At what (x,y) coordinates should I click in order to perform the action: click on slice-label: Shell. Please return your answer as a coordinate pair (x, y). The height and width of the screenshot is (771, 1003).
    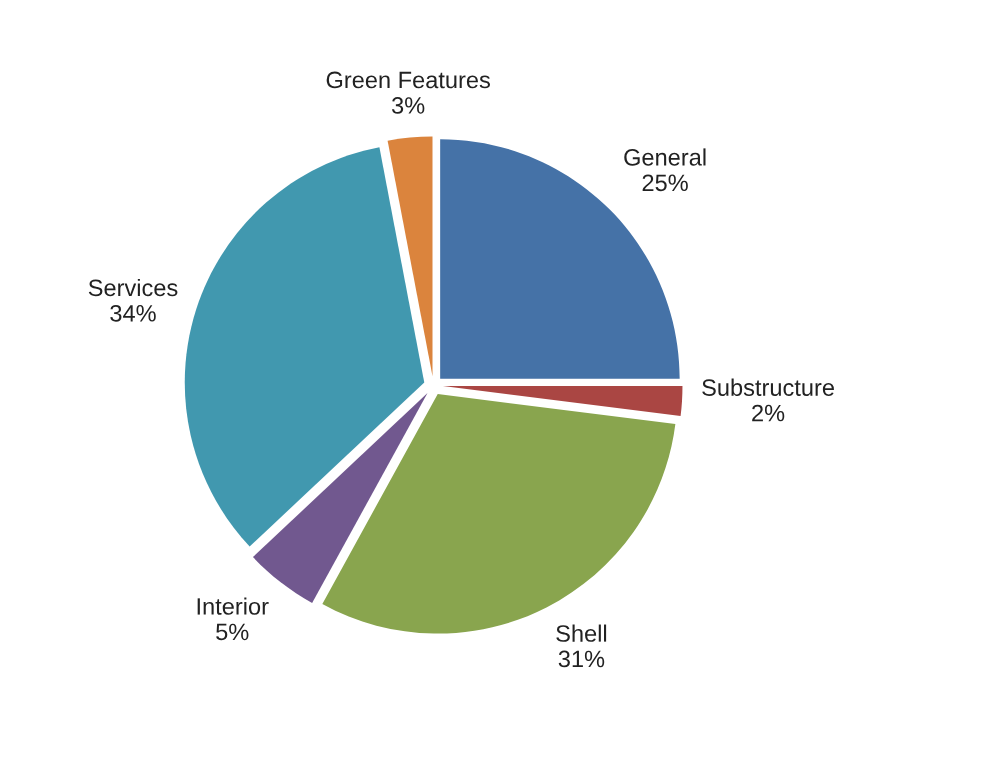
    Looking at the image, I should click on (581, 633).